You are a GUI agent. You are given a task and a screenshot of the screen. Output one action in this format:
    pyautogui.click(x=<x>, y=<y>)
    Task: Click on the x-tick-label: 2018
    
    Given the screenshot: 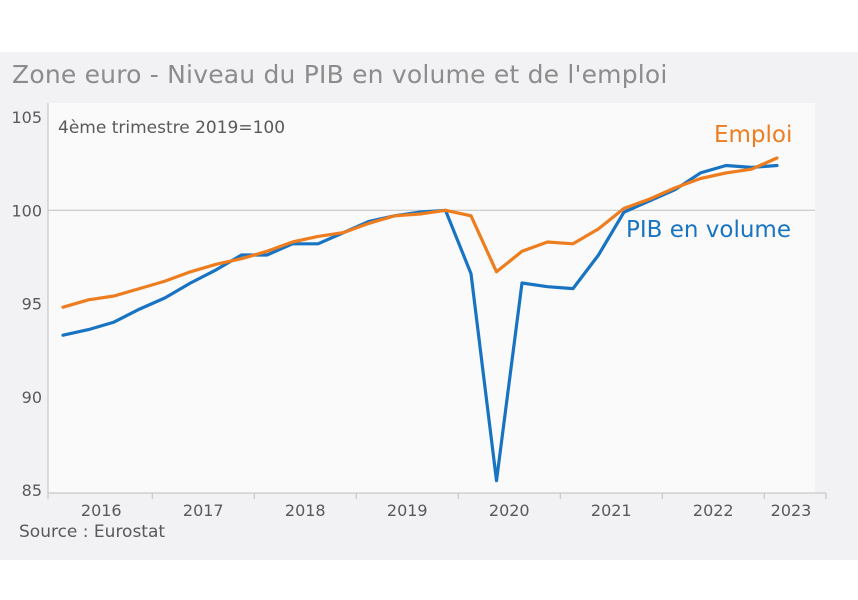 What is the action you would take?
    pyautogui.click(x=305, y=510)
    